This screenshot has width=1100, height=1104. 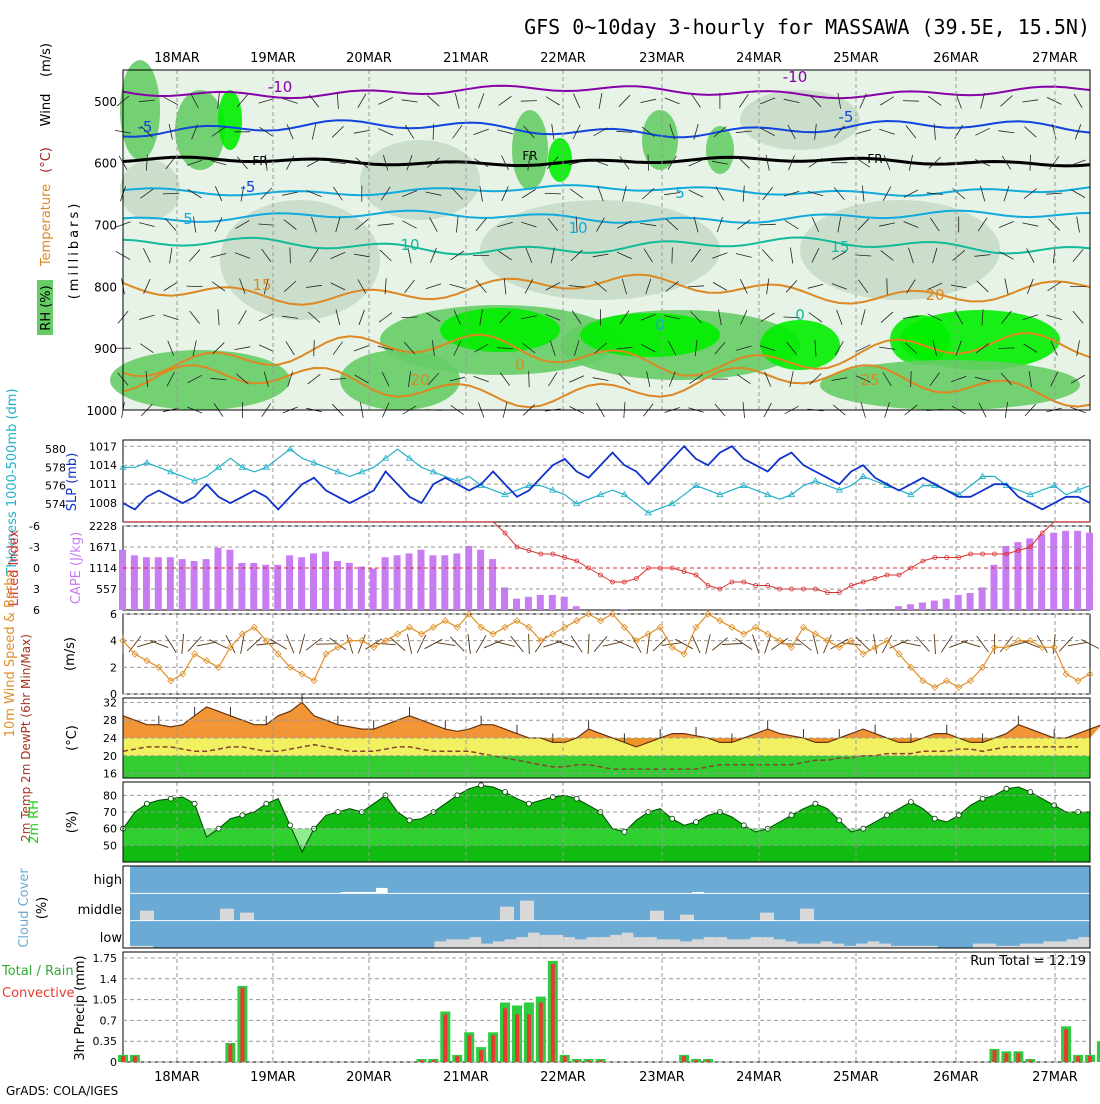 What do you see at coordinates (74, 250) in the screenshot?
I see `upper-ylabel-millibars: (millibars)` at bounding box center [74, 250].